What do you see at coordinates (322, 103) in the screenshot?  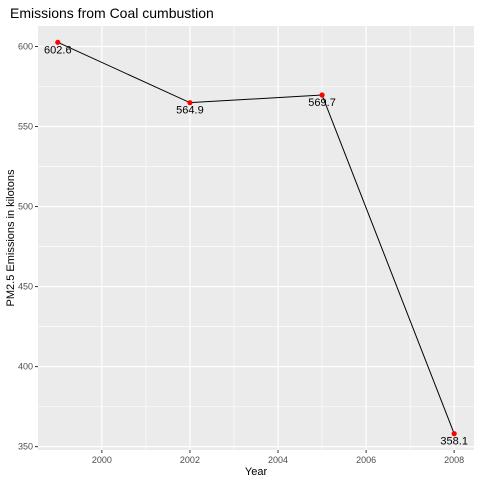 I see `data-label: 569.7` at bounding box center [322, 103].